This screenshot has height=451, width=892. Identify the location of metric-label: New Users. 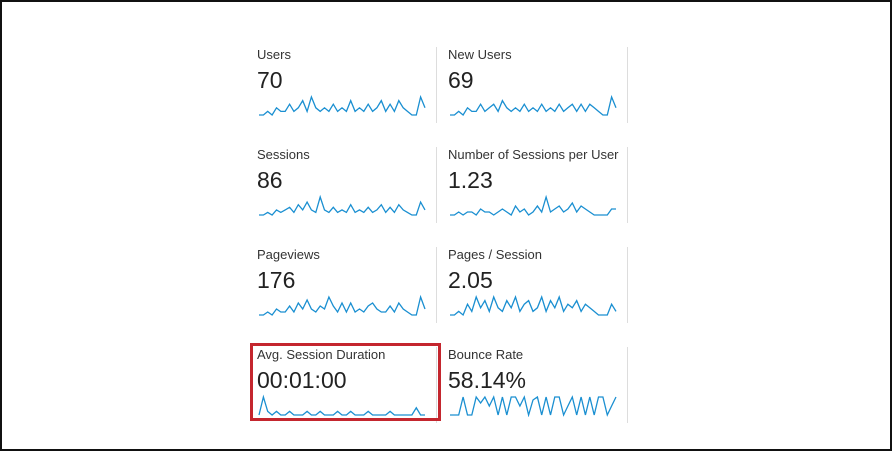
(480, 54).